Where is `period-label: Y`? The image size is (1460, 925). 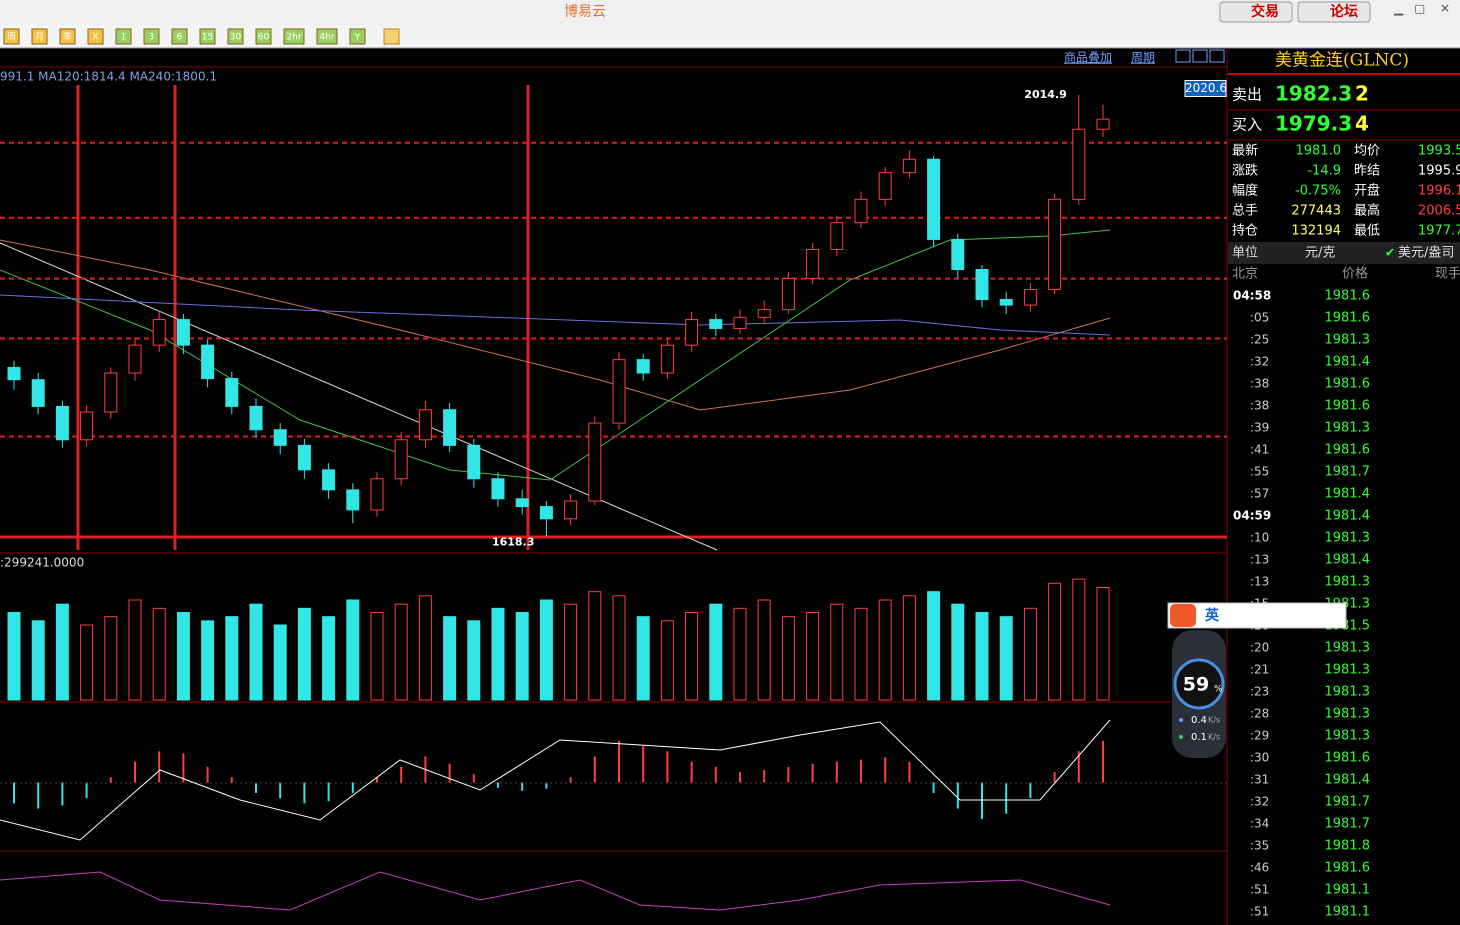 period-label: Y is located at coordinates (357, 38).